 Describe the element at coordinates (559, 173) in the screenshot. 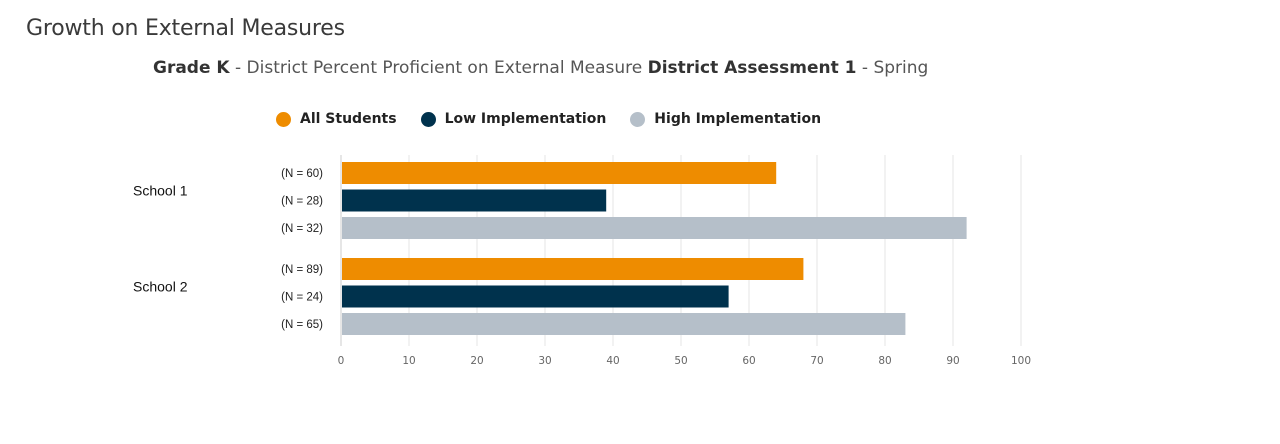

I see `bar-school-1-all-students` at that location.